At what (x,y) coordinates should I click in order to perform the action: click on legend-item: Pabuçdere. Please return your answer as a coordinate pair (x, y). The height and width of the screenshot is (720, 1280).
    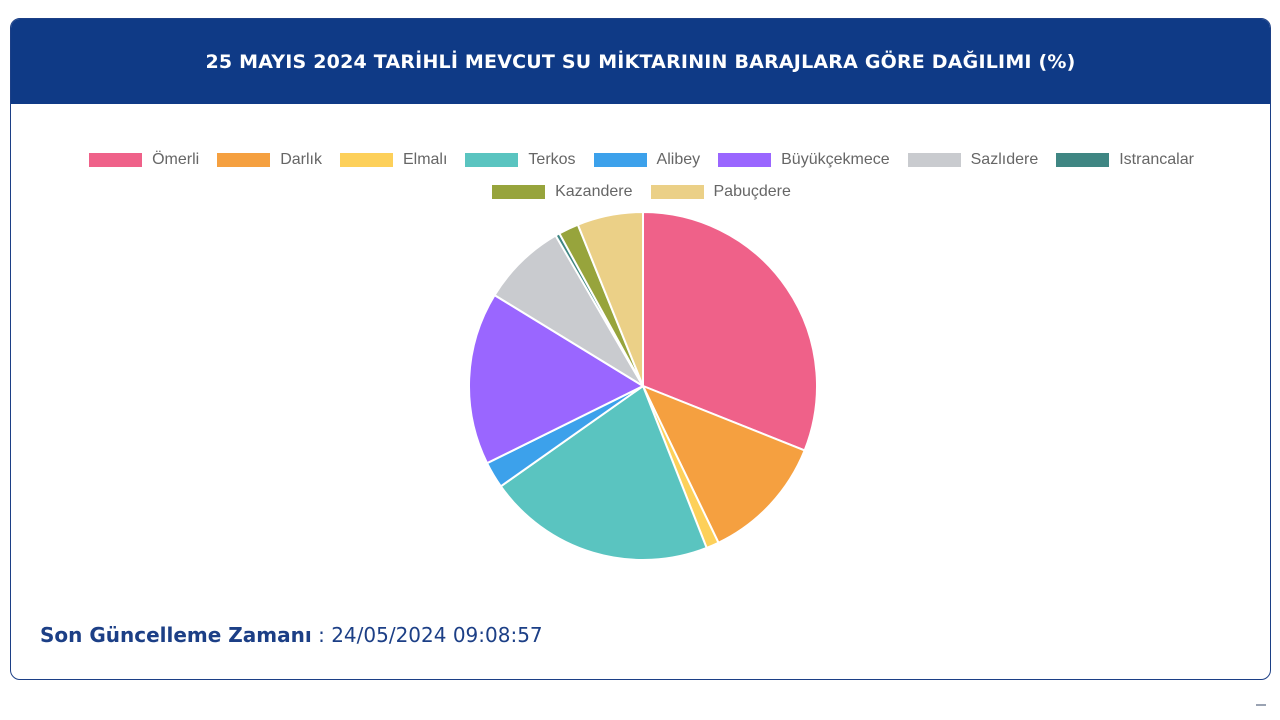
    Looking at the image, I should click on (720, 192).